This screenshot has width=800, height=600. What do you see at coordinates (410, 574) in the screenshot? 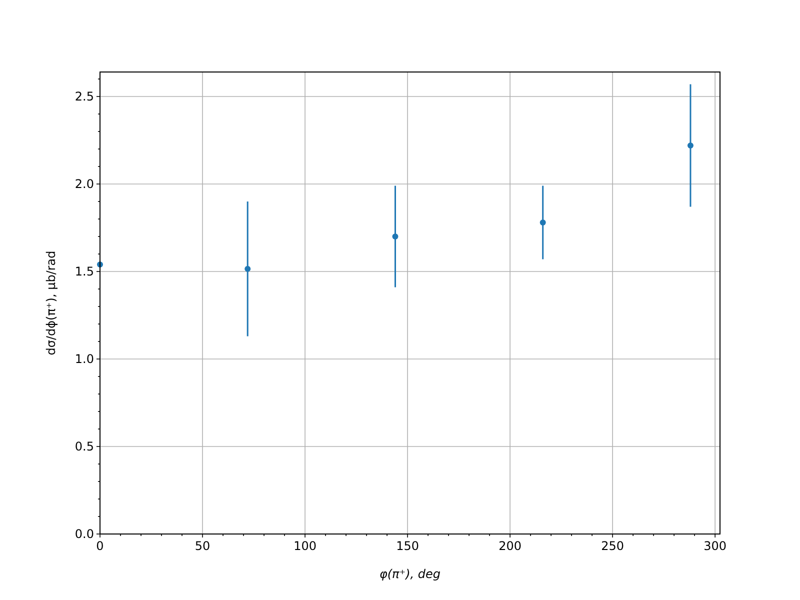
I see `x-axis-title: φ(π⁺), deg` at bounding box center [410, 574].